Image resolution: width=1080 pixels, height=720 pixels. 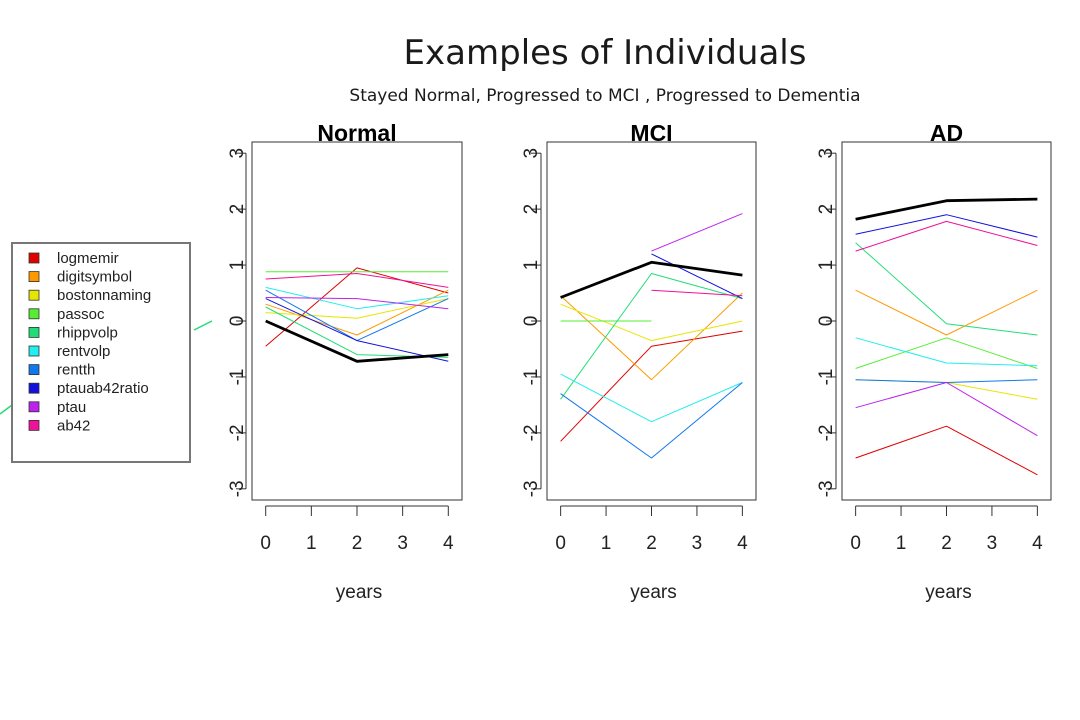 What do you see at coordinates (34, 388) in the screenshot?
I see `legend-swatch-ptauab42ratio` at bounding box center [34, 388].